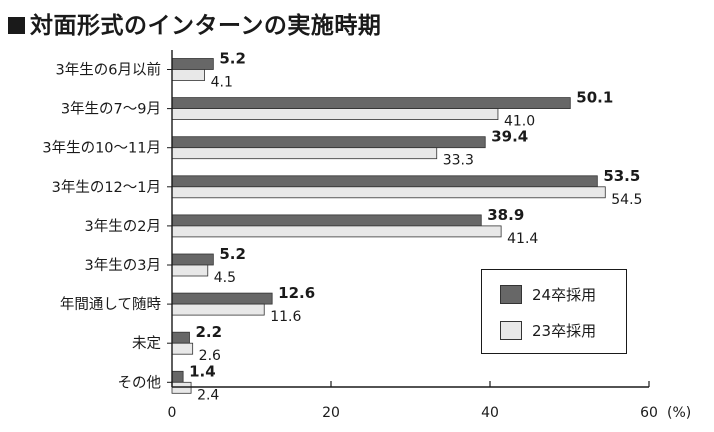 This screenshot has height=432, width=714. I want to click on data-label-24: 39.4, so click(509, 137).